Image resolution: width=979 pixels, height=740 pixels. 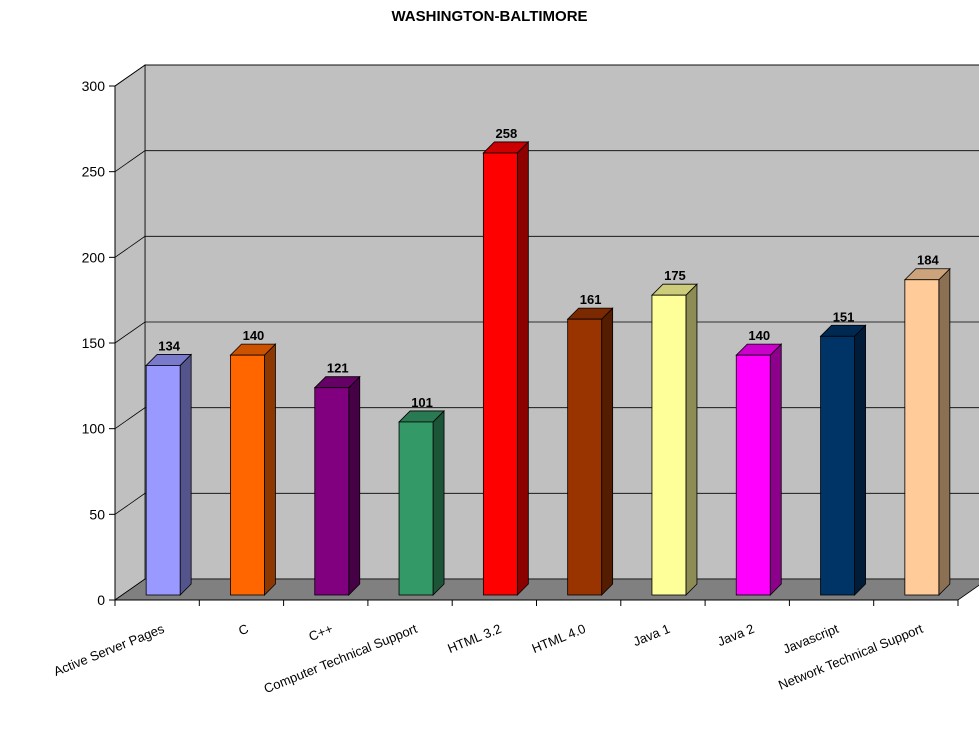 I want to click on y-tick-label: 200, so click(x=94, y=257).